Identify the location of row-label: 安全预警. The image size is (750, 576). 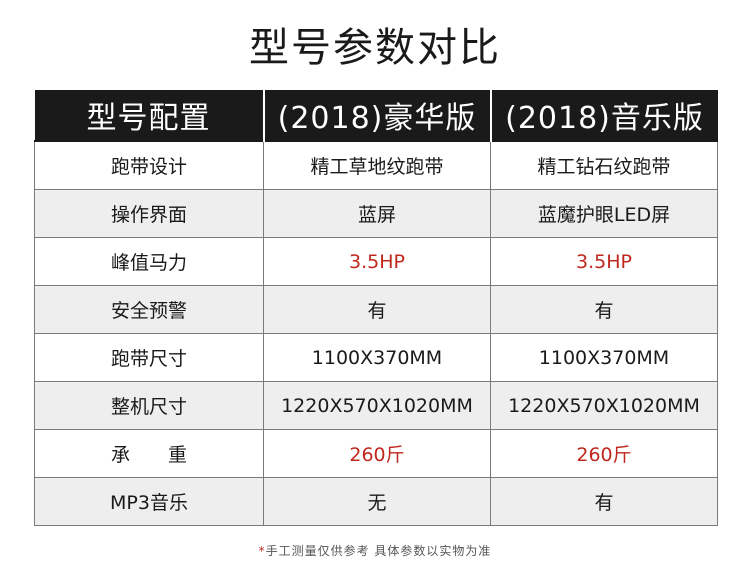
(149, 309).